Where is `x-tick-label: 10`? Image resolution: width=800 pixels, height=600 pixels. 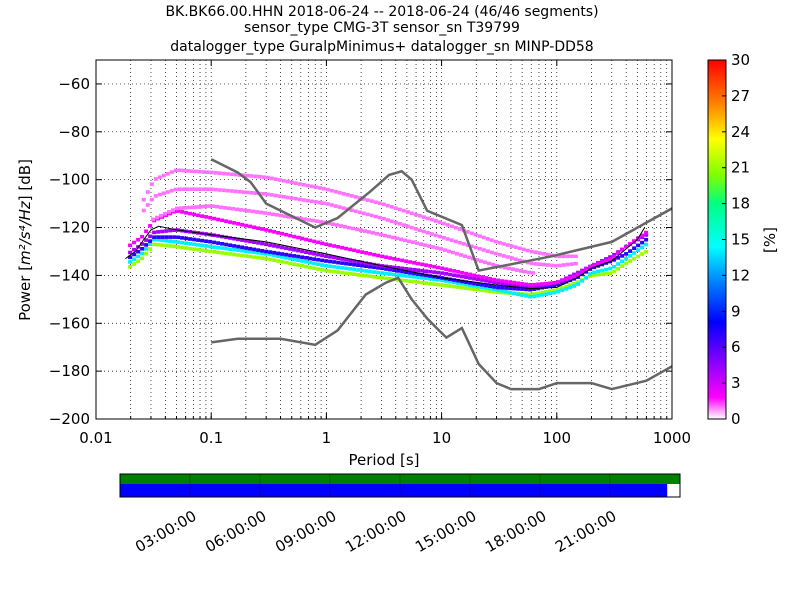
x-tick-label: 10 is located at coordinates (441, 438).